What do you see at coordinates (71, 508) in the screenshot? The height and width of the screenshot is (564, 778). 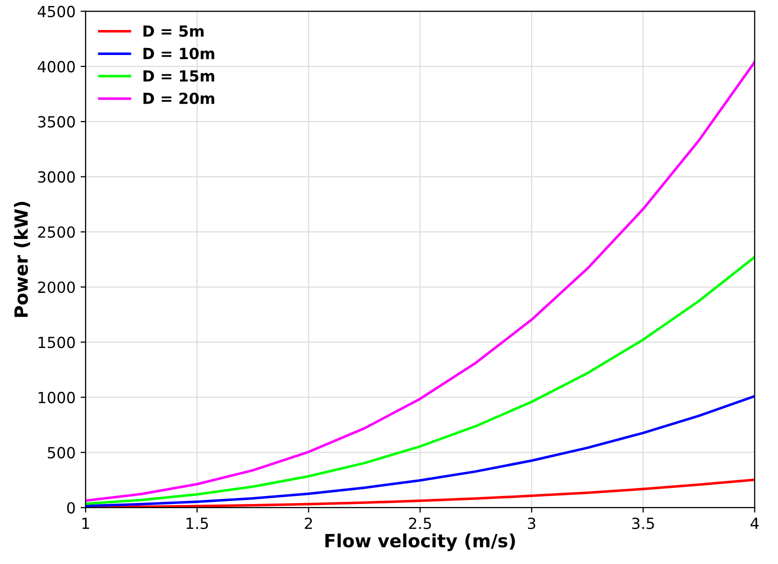 I see `y-tick-label: 0` at bounding box center [71, 508].